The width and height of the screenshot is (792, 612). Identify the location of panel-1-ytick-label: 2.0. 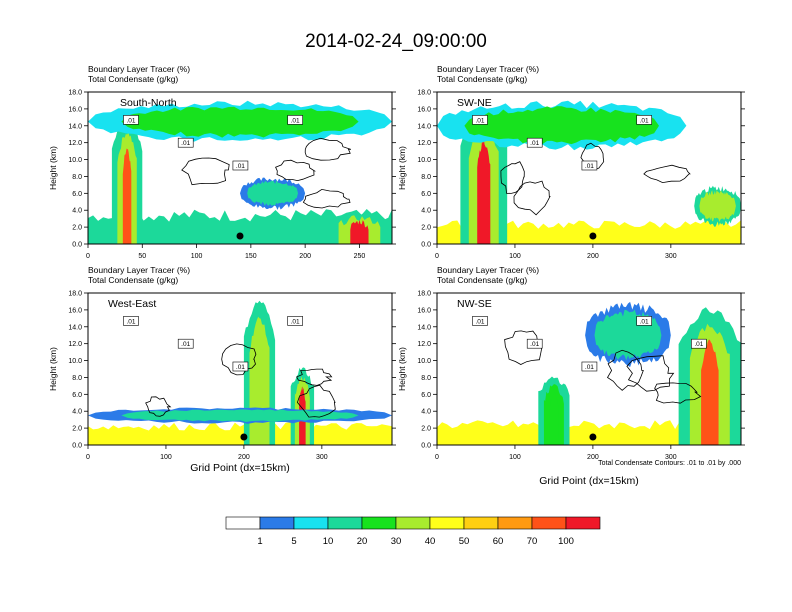
(77, 228).